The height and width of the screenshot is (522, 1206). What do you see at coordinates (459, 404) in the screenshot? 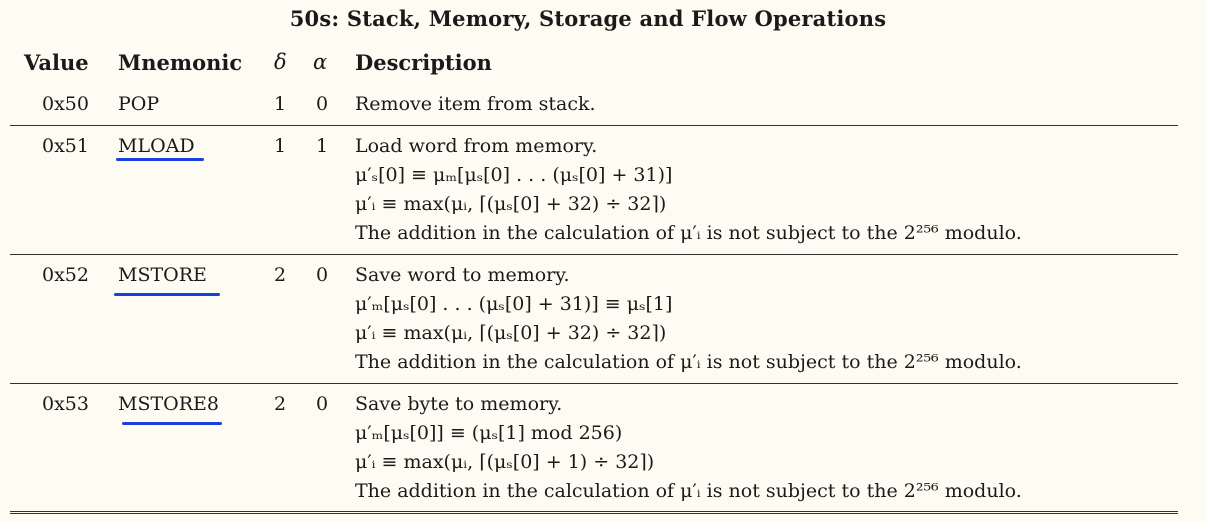
I see `description-line: Save byte to memory.` at bounding box center [459, 404].